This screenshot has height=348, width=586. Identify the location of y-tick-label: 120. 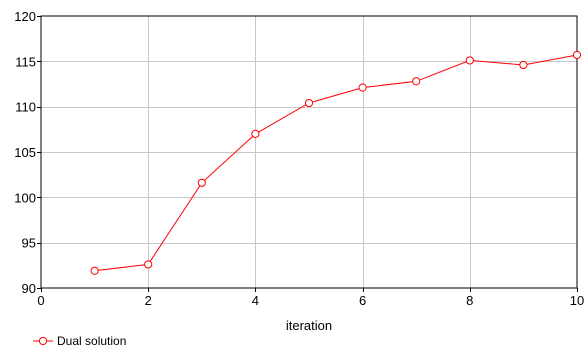
(25, 16).